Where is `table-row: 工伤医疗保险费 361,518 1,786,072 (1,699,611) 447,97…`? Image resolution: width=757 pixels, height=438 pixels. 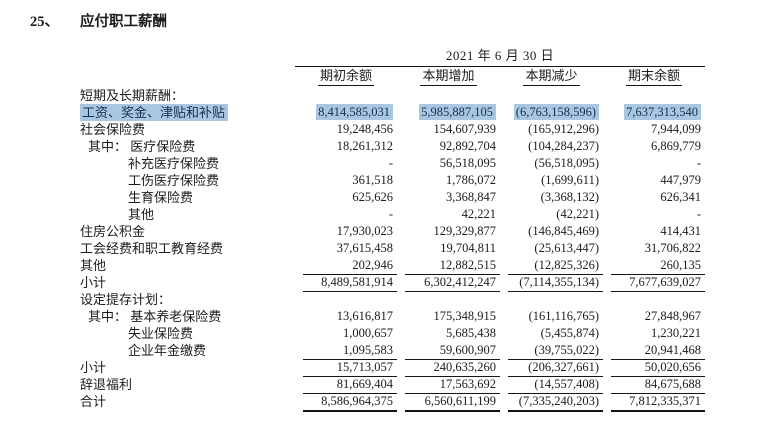 table-row: 工伤医疗保险费 361,518 1,786,072 (1,699,611) 447,97… is located at coordinates (392, 180).